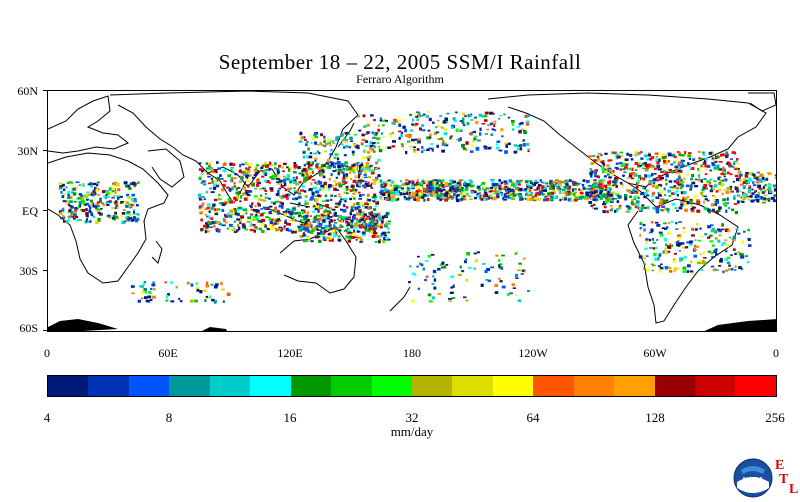  I want to click on colorbar-swatch, so click(270, 386).